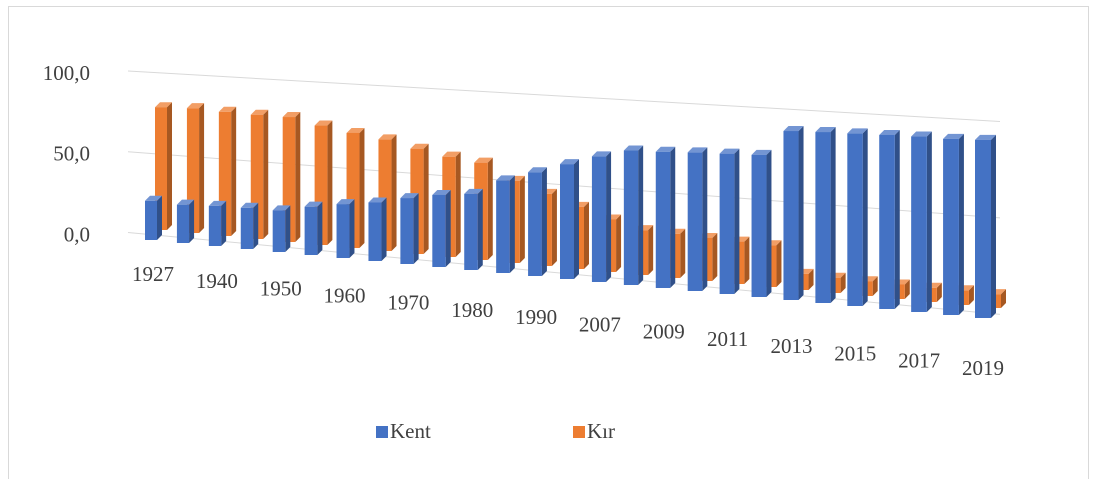 Image resolution: width=1096 pixels, height=479 pixels. I want to click on x-tick-label: 1950, so click(281, 288).